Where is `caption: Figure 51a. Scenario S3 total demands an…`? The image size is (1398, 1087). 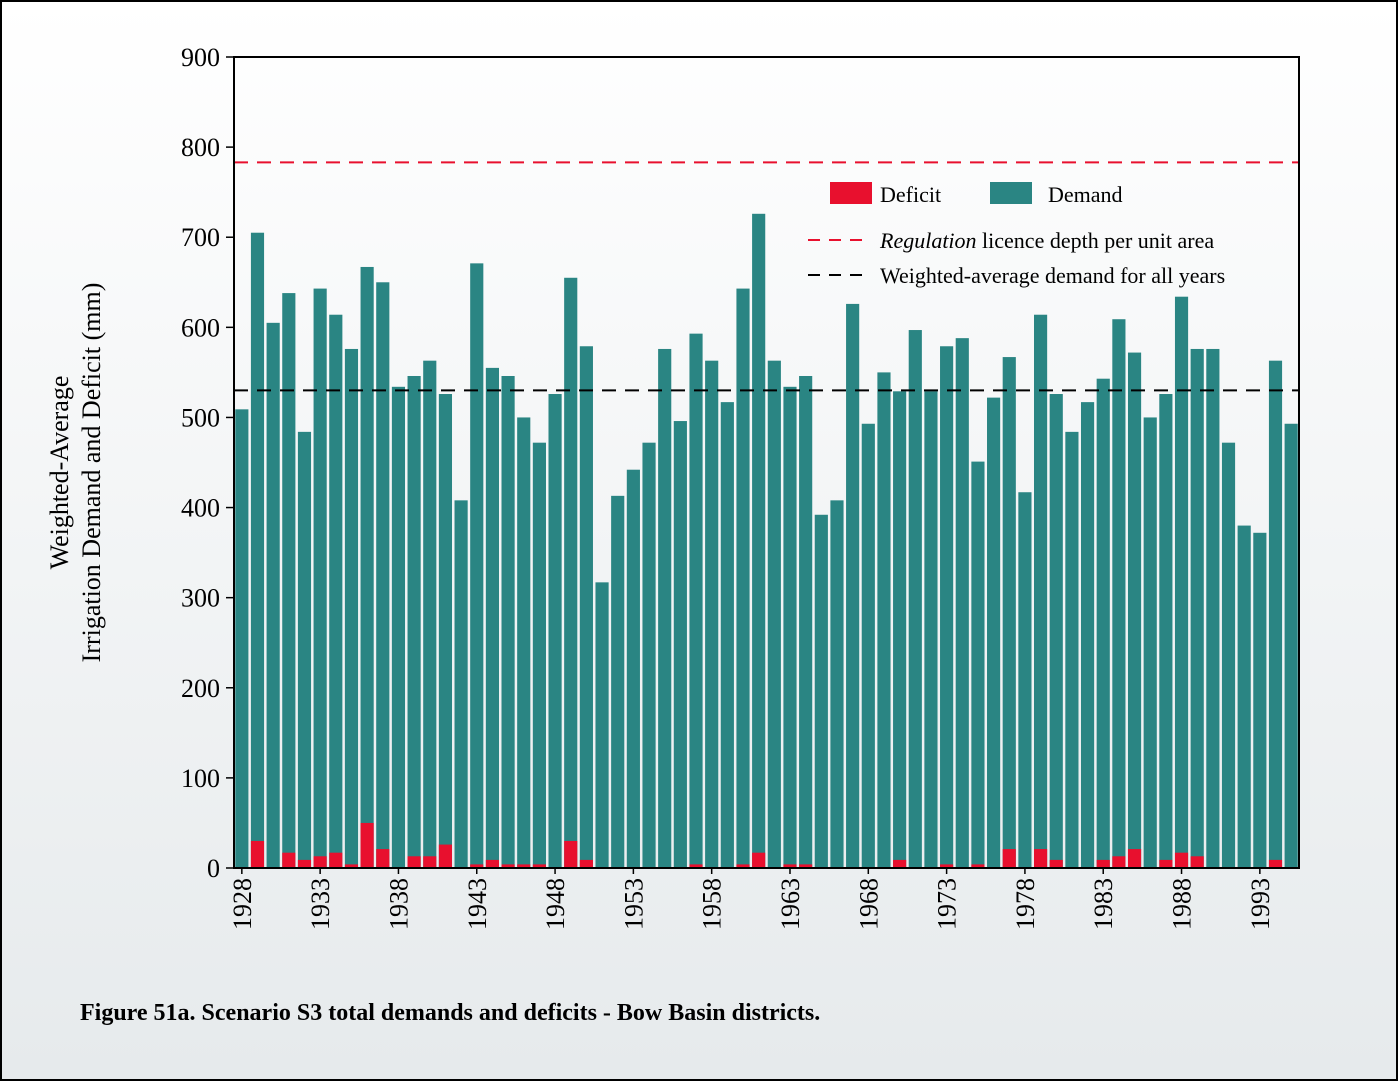 caption: Figure 51a. Scenario S3 total demands an… is located at coordinates (450, 1013).